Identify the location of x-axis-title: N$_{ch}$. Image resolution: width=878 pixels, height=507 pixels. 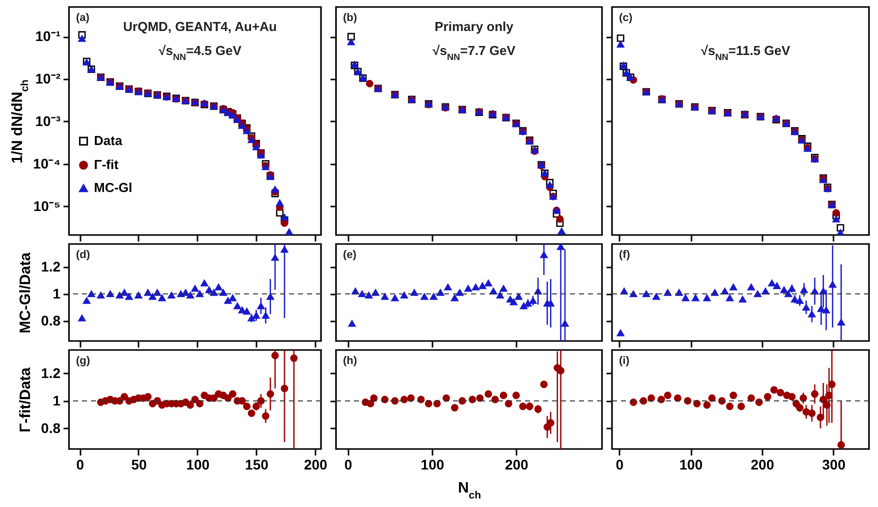
(470, 491).